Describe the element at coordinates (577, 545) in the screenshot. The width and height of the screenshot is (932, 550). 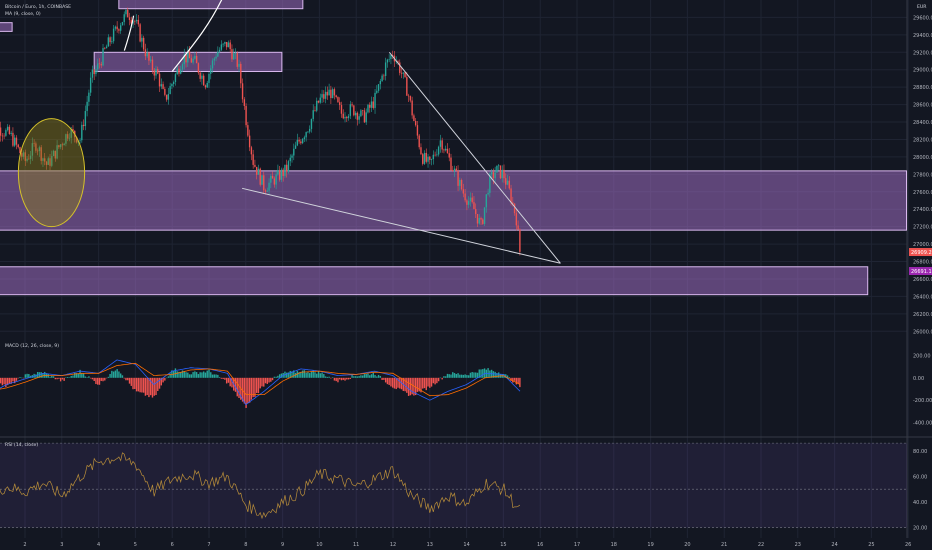
I see `time-tick-label: 17` at that location.